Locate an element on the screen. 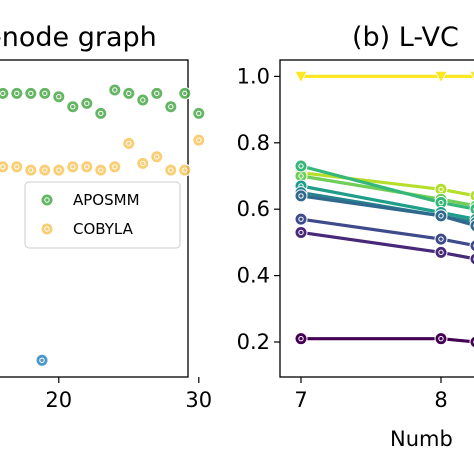  right-y-tick-label: 0.4 is located at coordinates (253, 276).